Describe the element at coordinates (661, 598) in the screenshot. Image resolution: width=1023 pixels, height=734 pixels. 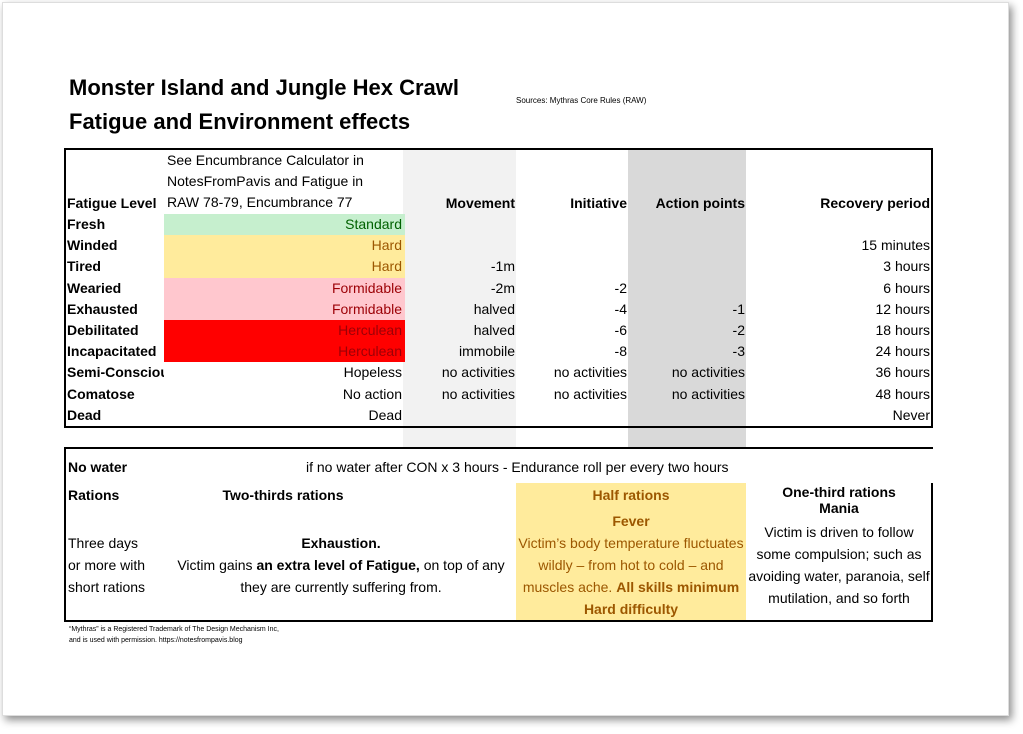
I see `text-bold: All skills minimum Hard difficulty` at that location.